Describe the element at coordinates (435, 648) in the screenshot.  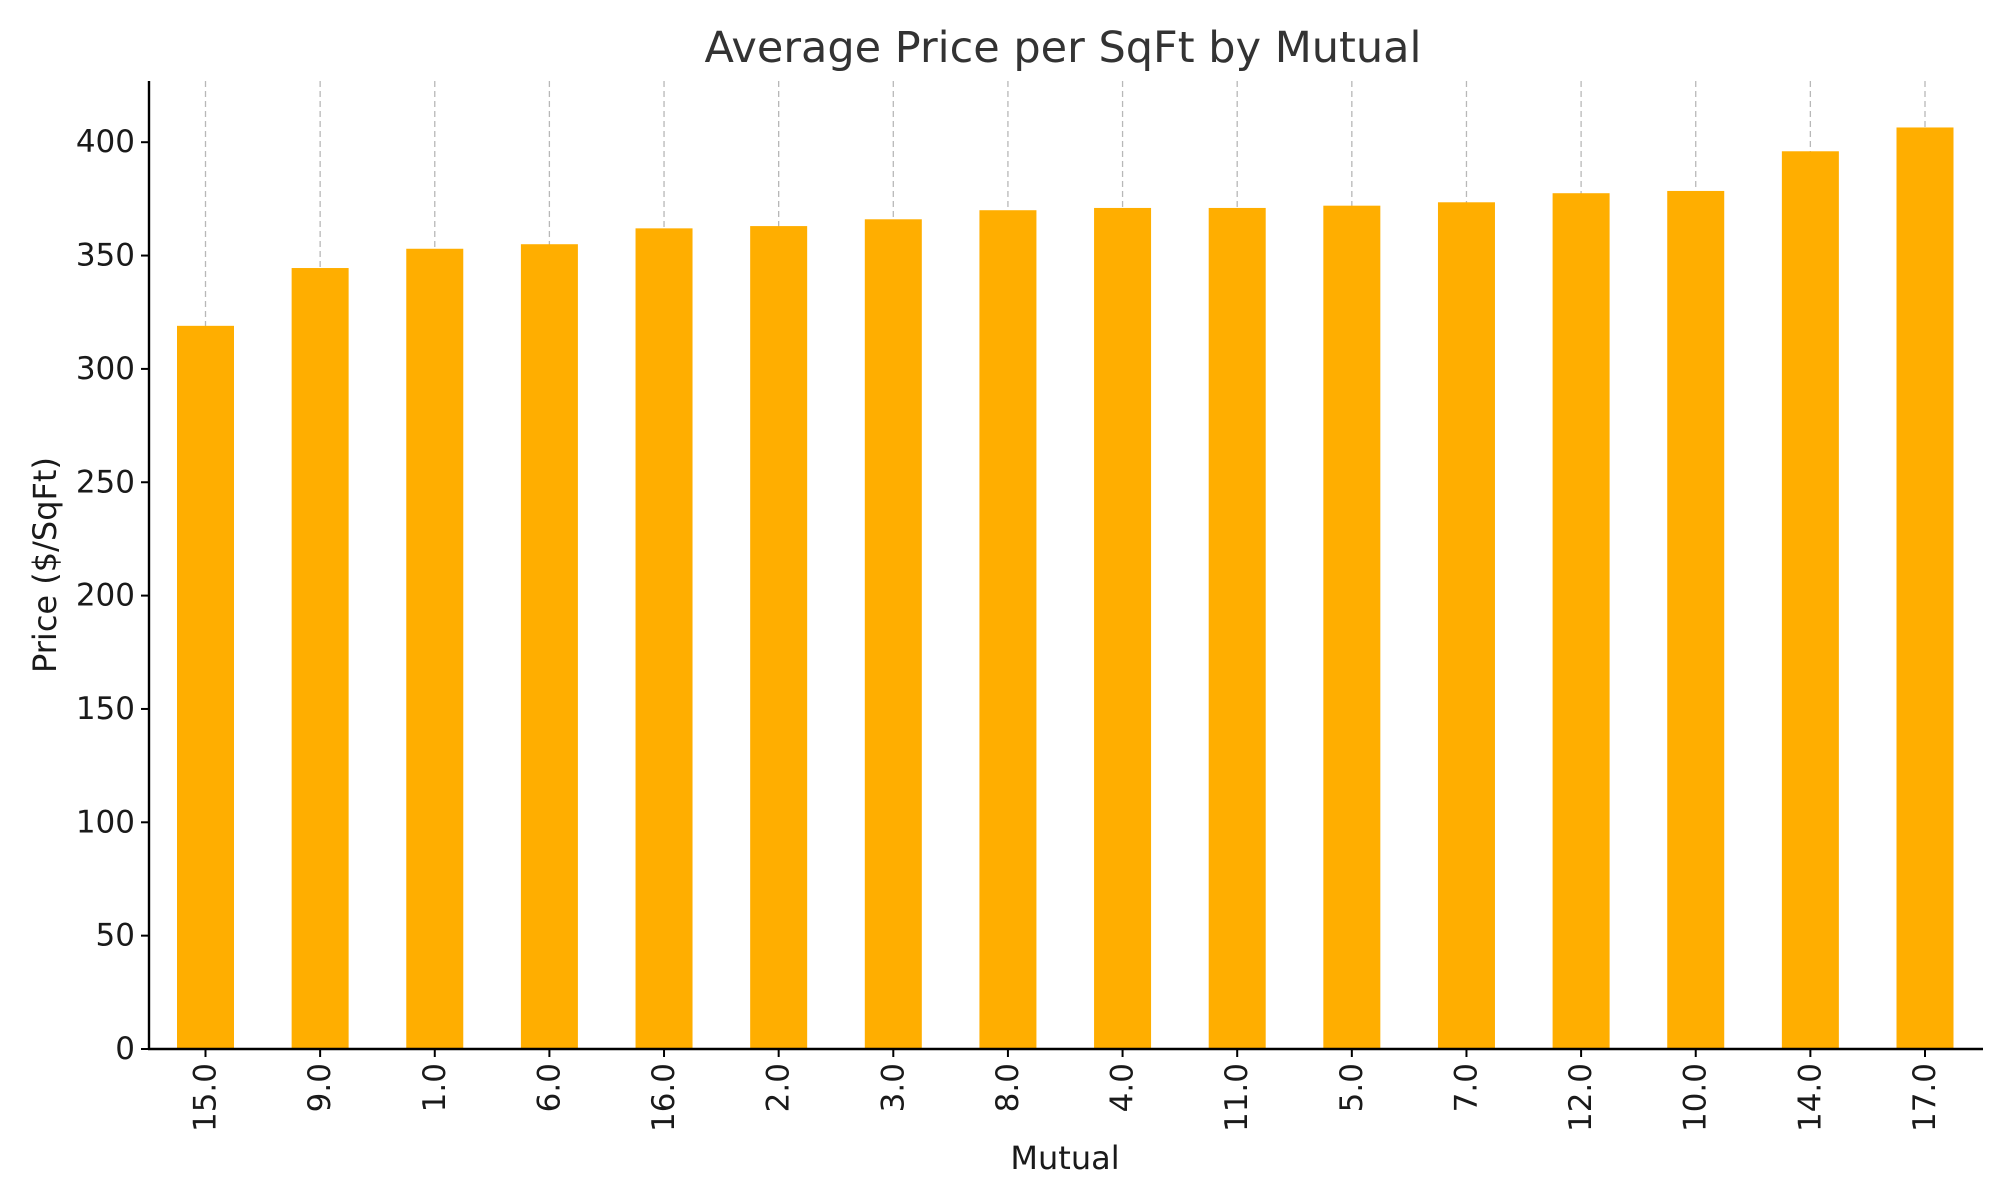
I see `bar-1.0` at that location.